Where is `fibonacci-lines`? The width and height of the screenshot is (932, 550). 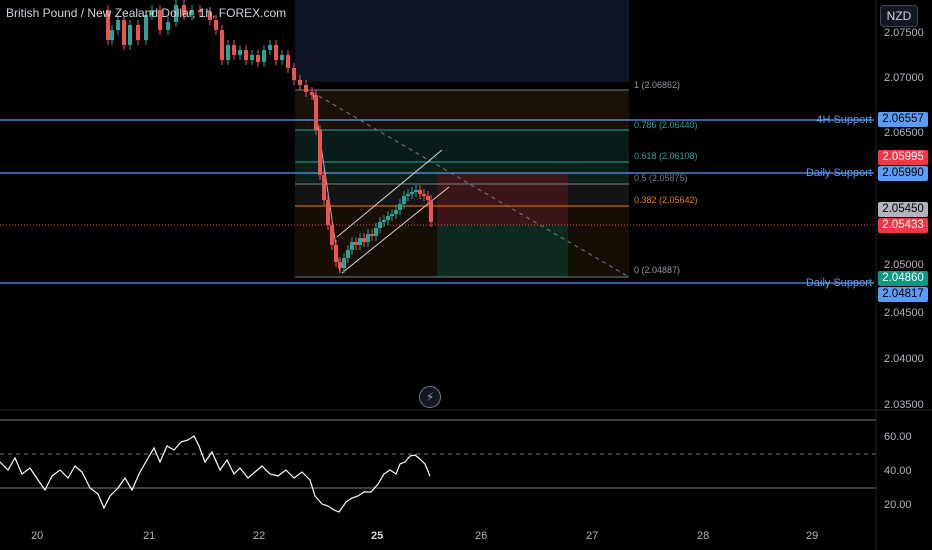
fibonacci-lines is located at coordinates (462, 183).